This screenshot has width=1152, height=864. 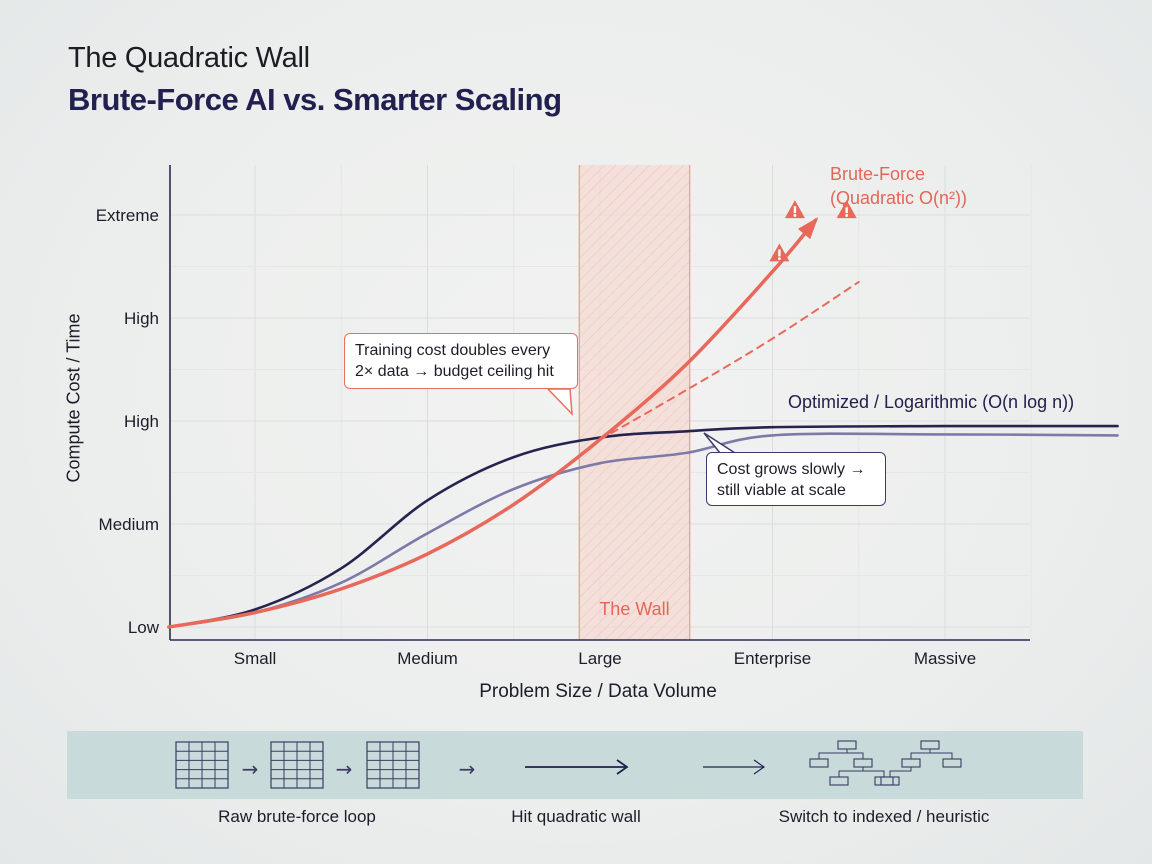 I want to click on chart-subtitle: Brute-Force AI vs. Smarter Scaling, so click(x=315, y=99).